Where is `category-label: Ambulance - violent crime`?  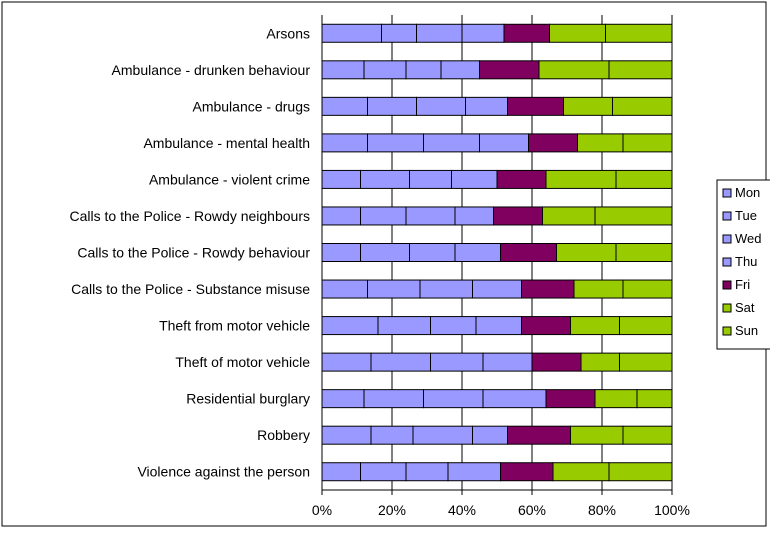
category-label: Ambulance - violent crime is located at coordinates (229, 179).